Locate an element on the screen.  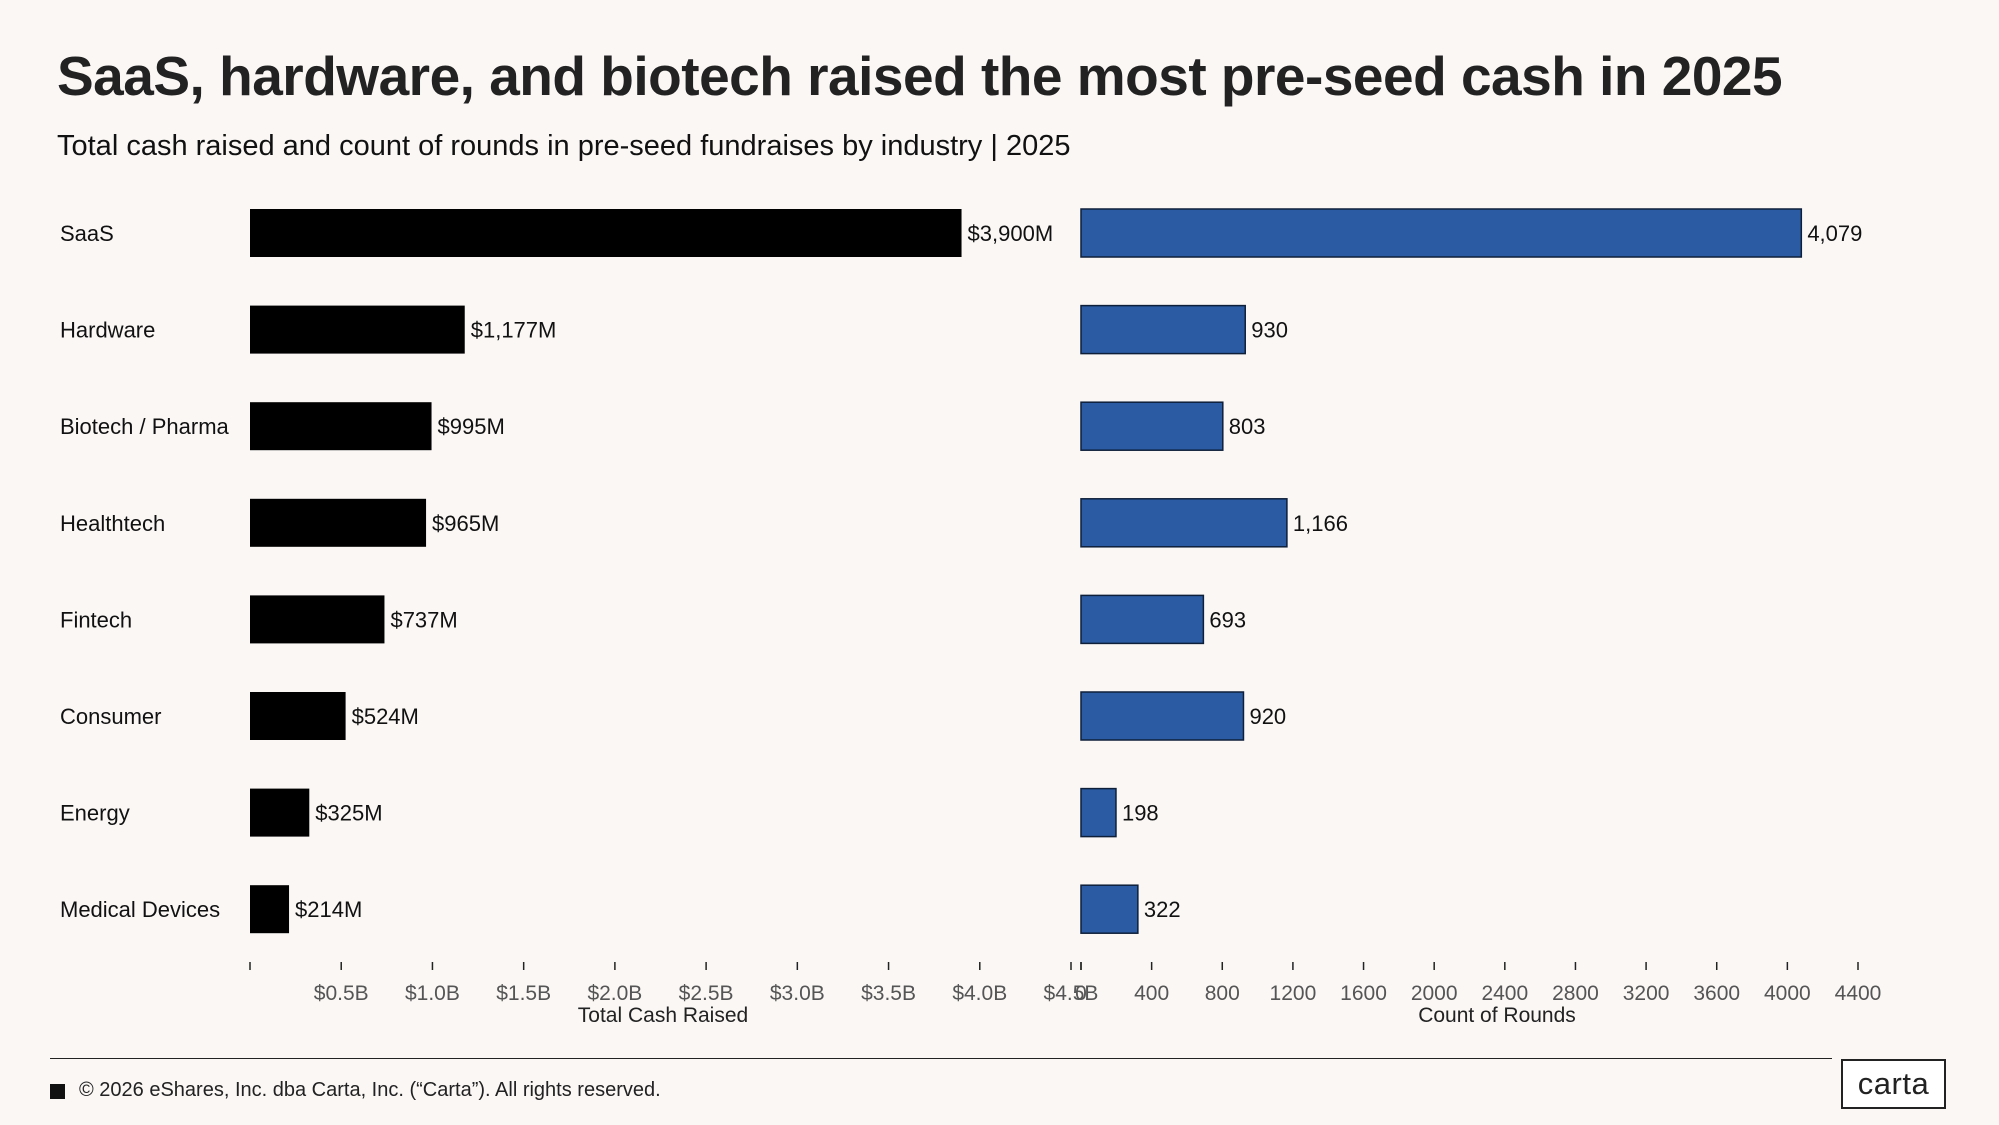
x-tick-label: 3600 is located at coordinates (1716, 993).